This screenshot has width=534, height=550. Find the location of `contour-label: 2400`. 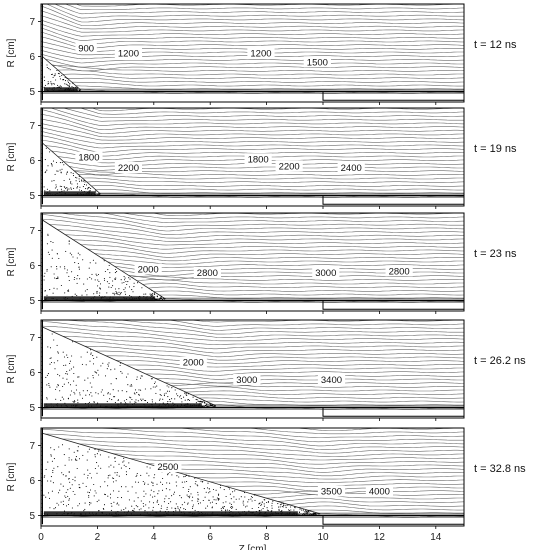

contour-label: 2400 is located at coordinates (351, 168).